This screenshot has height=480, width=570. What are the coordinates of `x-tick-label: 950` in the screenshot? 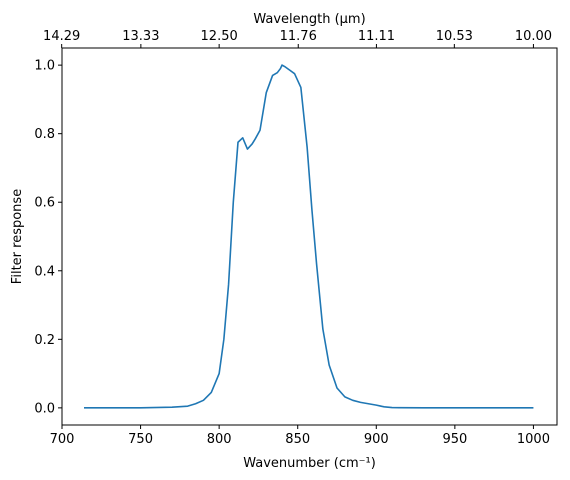 It's located at (454, 439).